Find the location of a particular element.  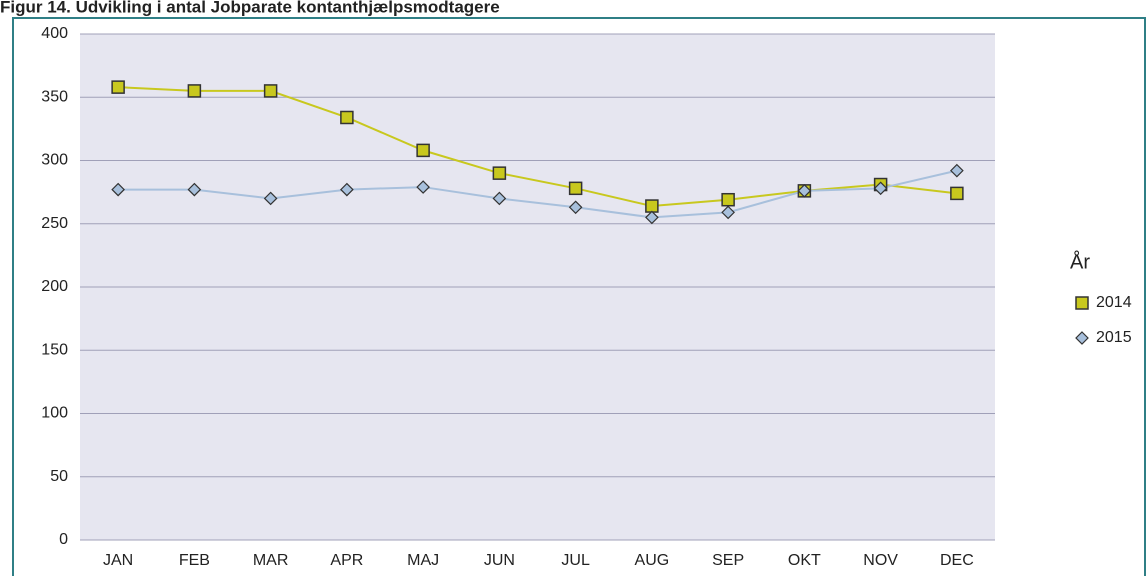

legend-label: 2014 is located at coordinates (1114, 302).